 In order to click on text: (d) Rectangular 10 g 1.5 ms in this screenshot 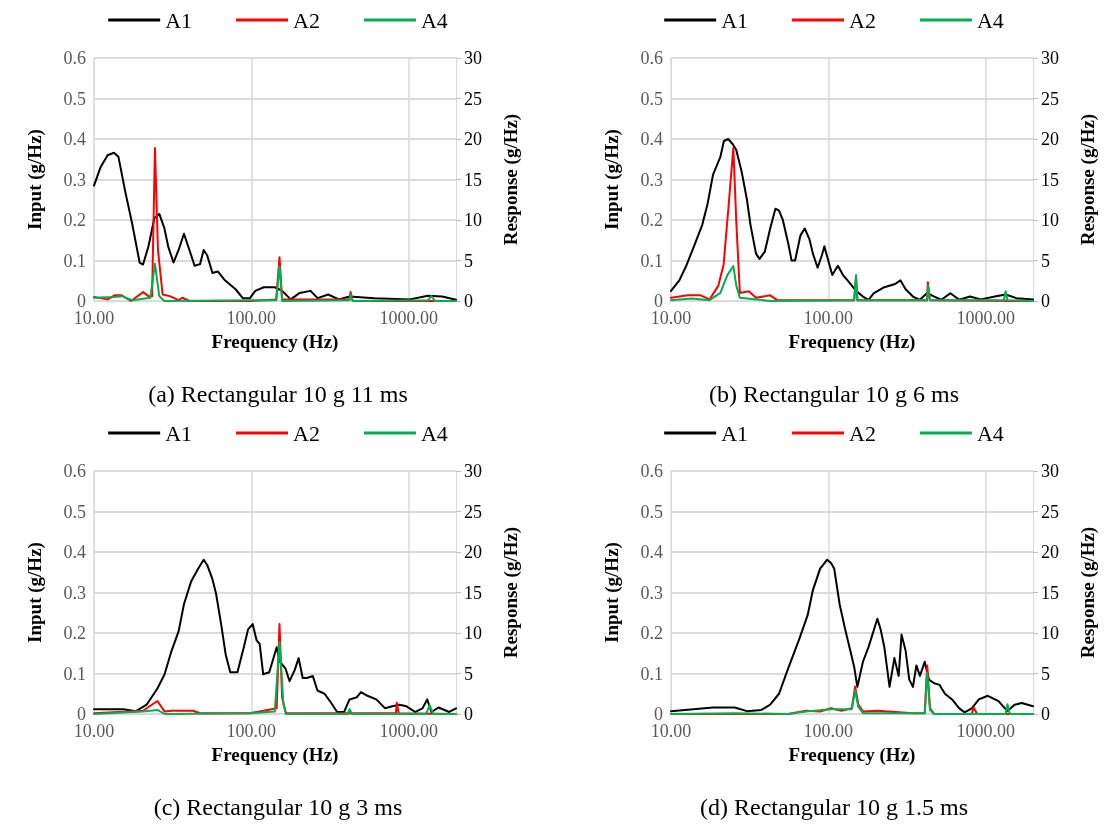, I will do `click(834, 807)`.